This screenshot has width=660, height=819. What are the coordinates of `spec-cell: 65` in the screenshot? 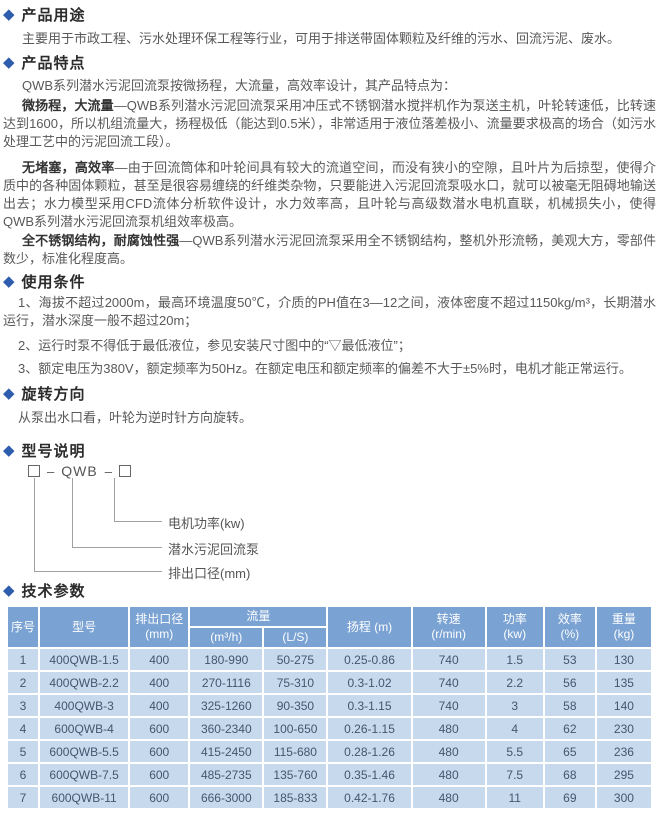 It's located at (569, 751).